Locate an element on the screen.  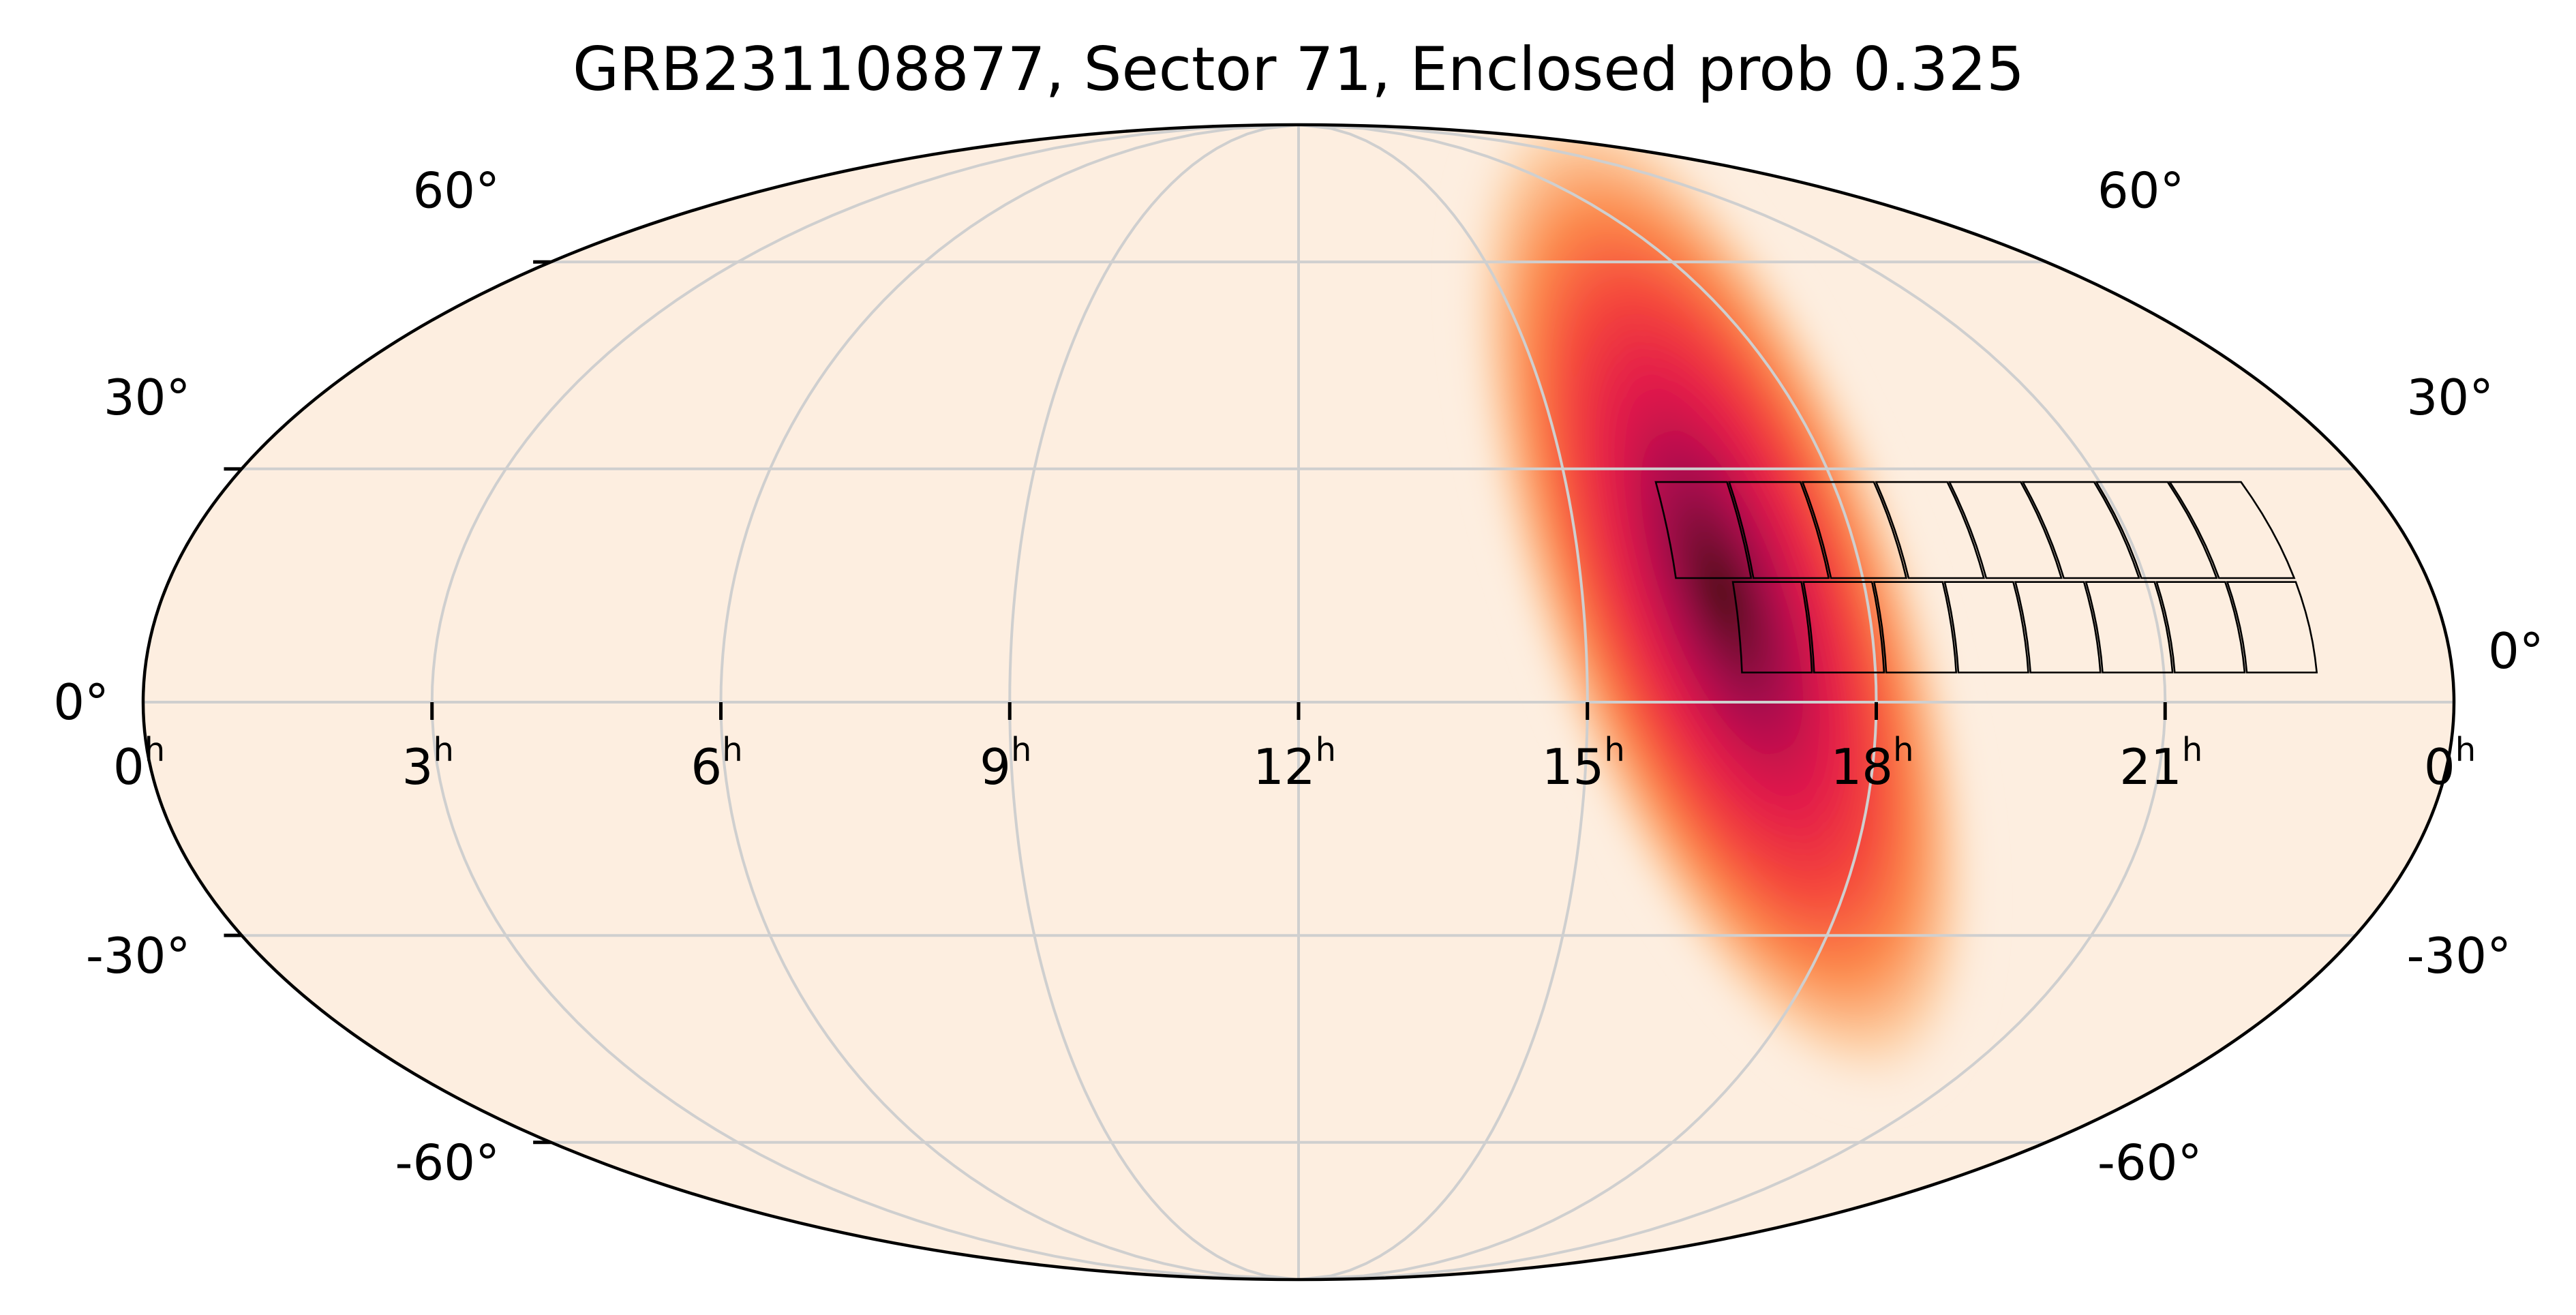
ra-tick-label: 9h is located at coordinates (1006, 764).